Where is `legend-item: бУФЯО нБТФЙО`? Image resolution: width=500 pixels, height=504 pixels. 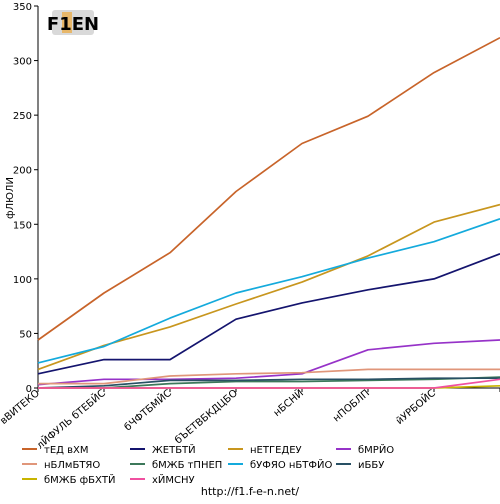
legend-item: бУФЯО нБТФЙО is located at coordinates (280, 464).